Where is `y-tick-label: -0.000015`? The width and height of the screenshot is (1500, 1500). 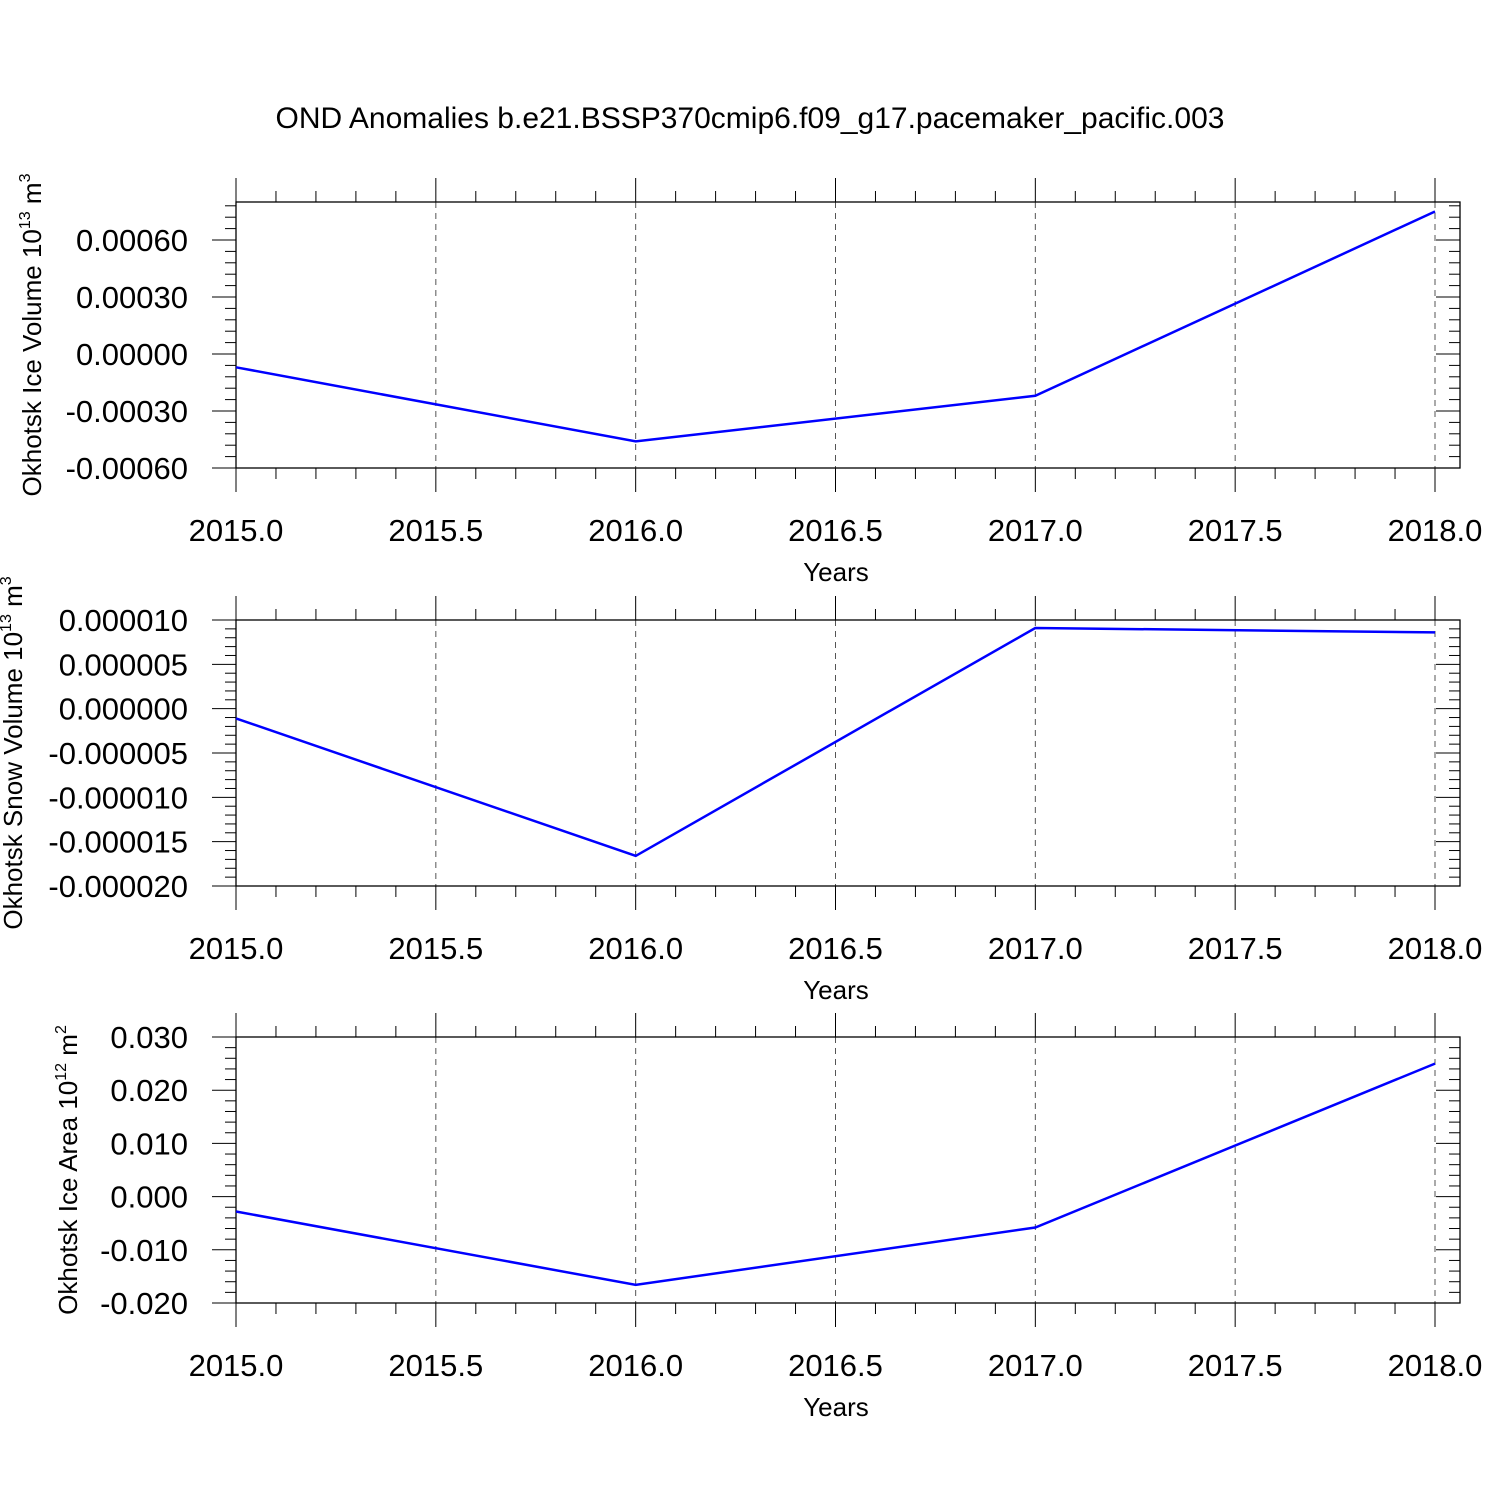
y-tick-label: -0.000015 is located at coordinates (118, 842).